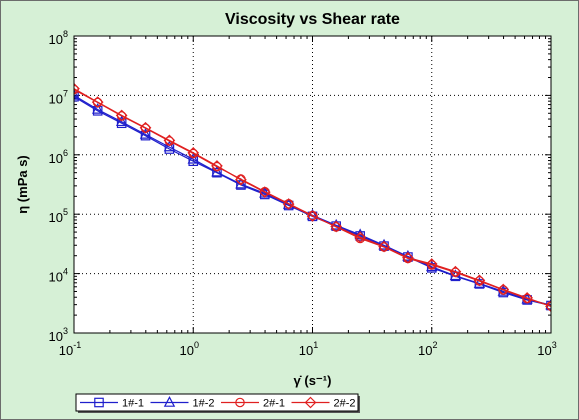  What do you see at coordinates (58, 97) in the screenshot?
I see `y-tick-label: 10⁷` at bounding box center [58, 97].